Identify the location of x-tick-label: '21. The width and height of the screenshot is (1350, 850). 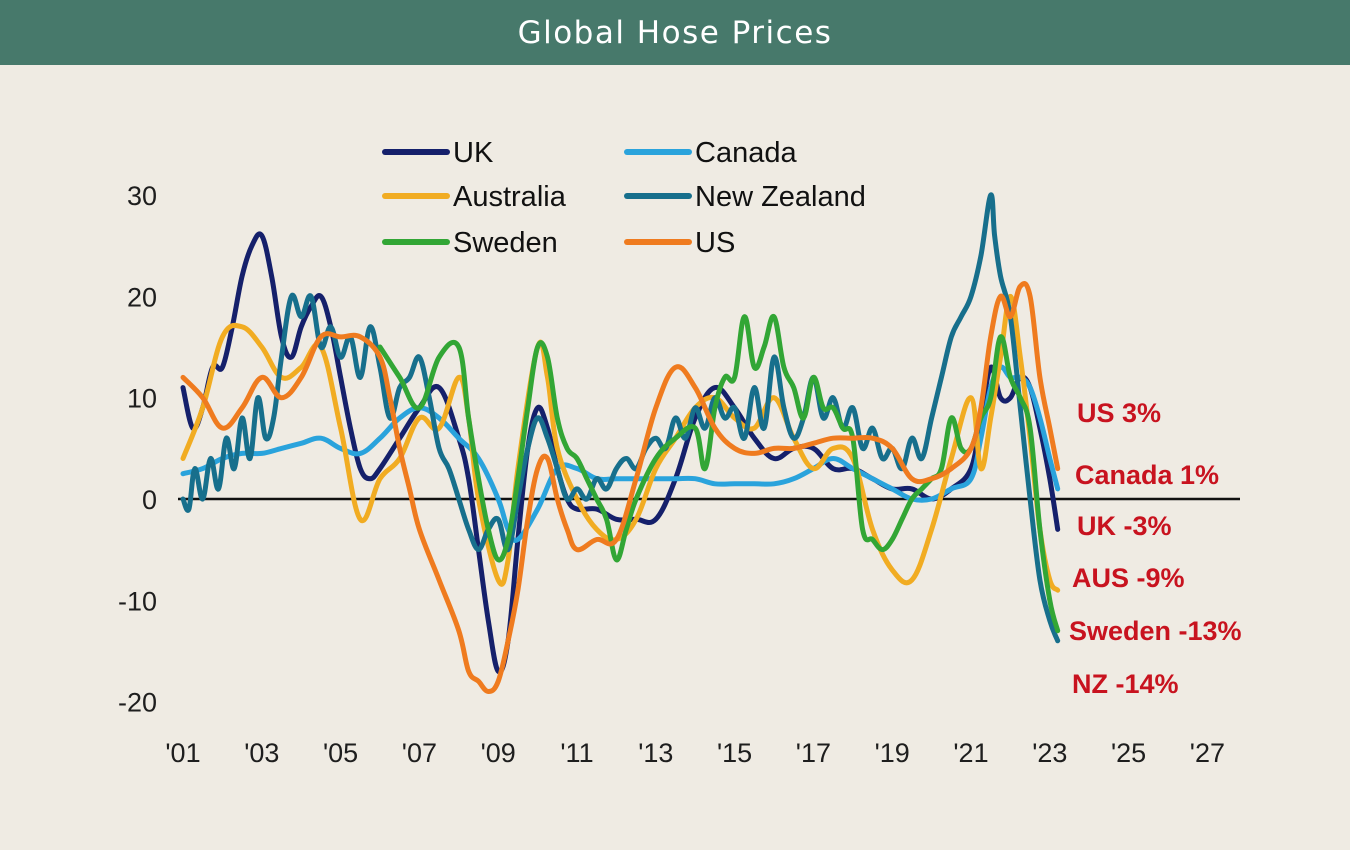
(970, 753).